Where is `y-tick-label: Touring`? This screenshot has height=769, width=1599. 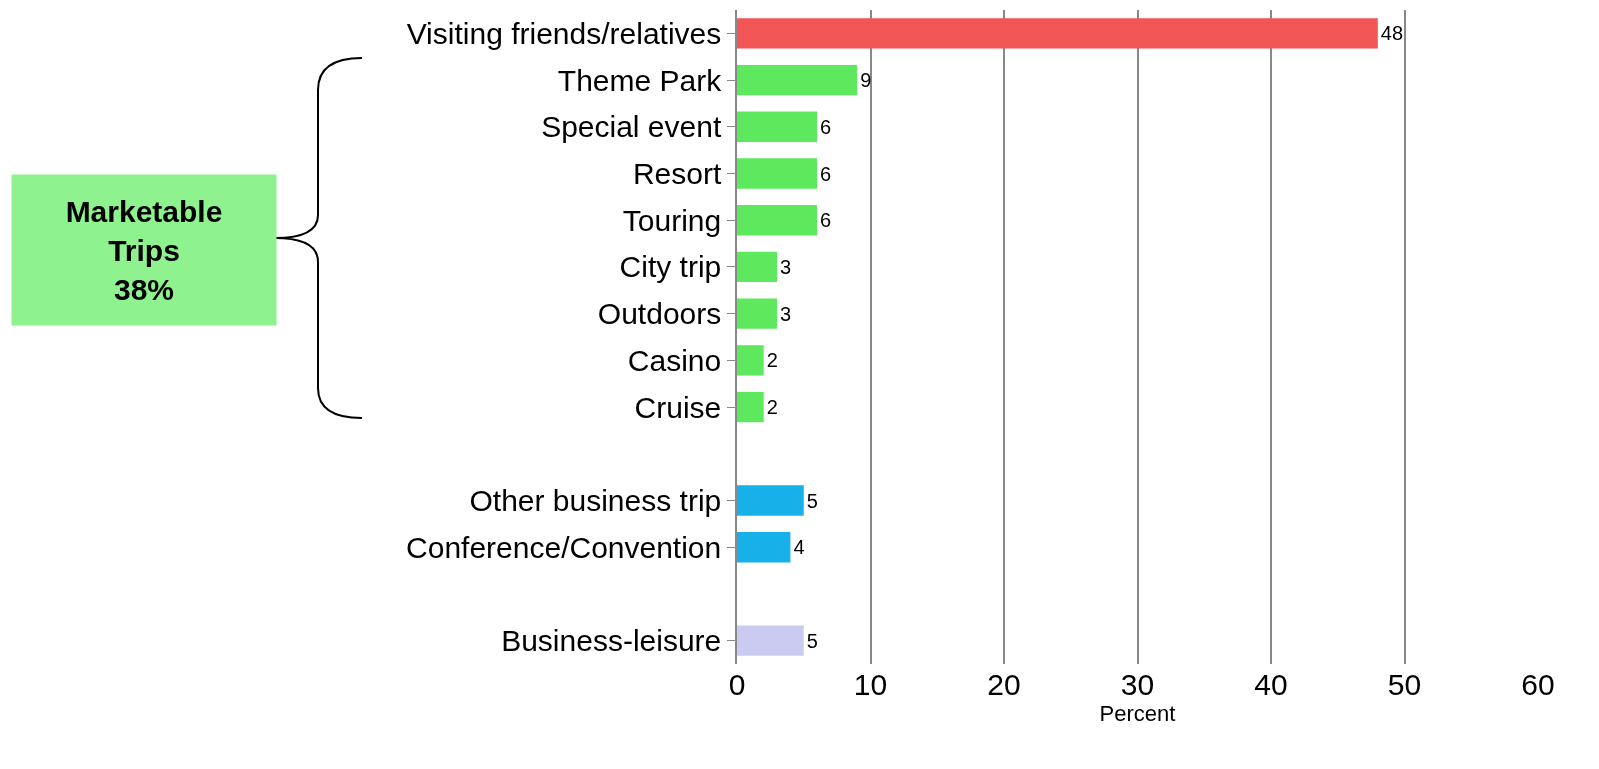 y-tick-label: Touring is located at coordinates (672, 220).